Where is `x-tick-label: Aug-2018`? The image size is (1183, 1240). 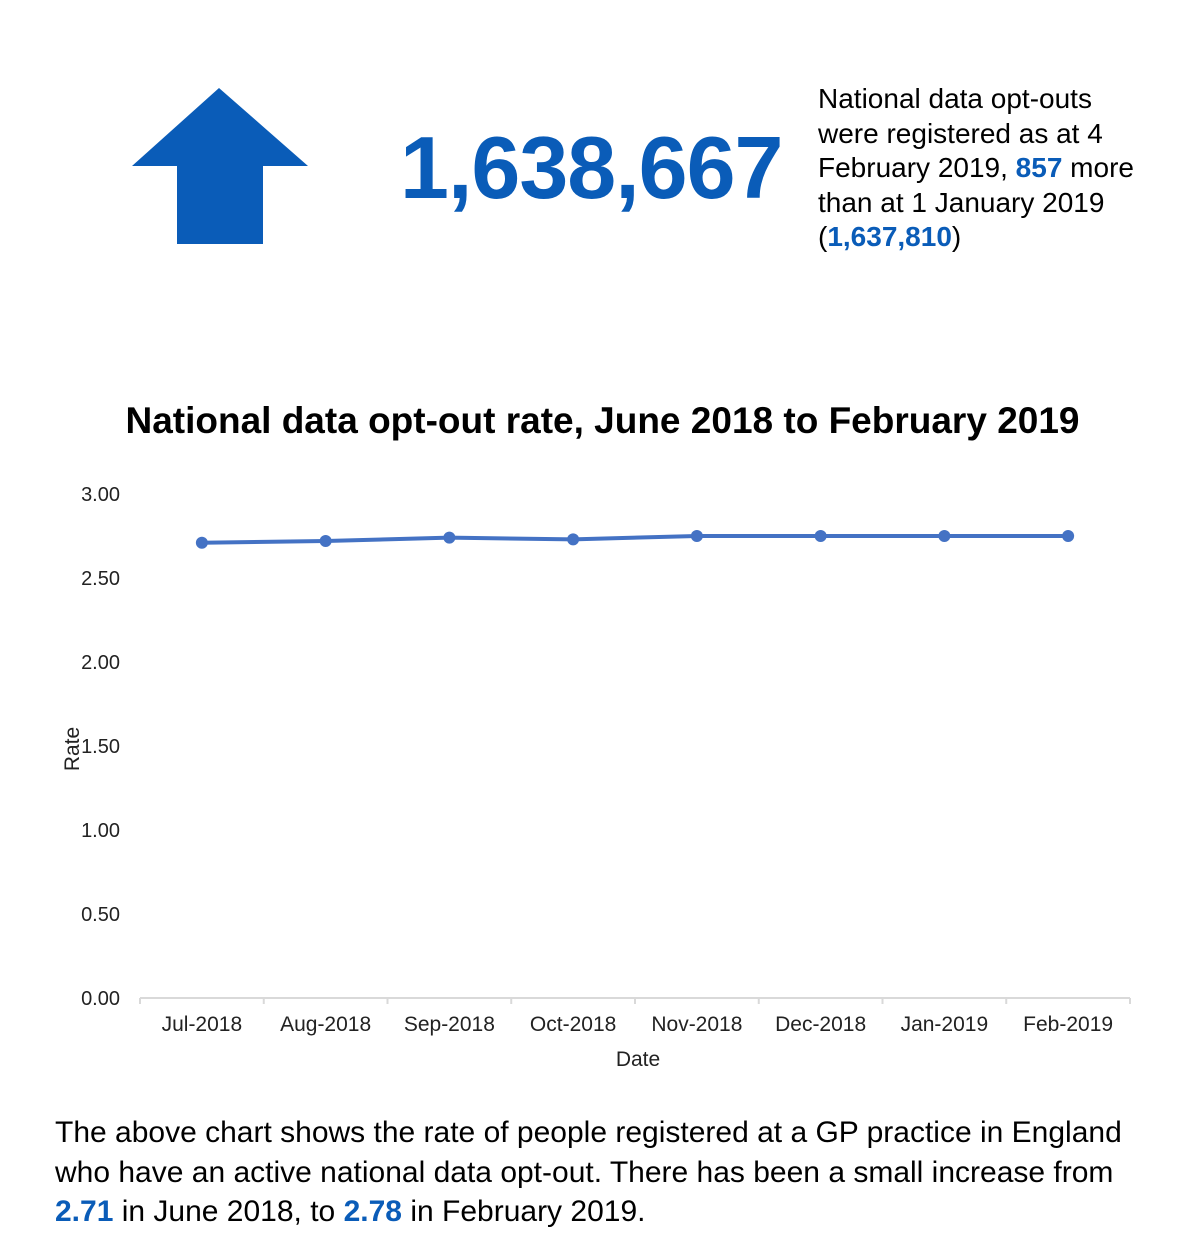 x-tick-label: Aug-2018 is located at coordinates (325, 1024).